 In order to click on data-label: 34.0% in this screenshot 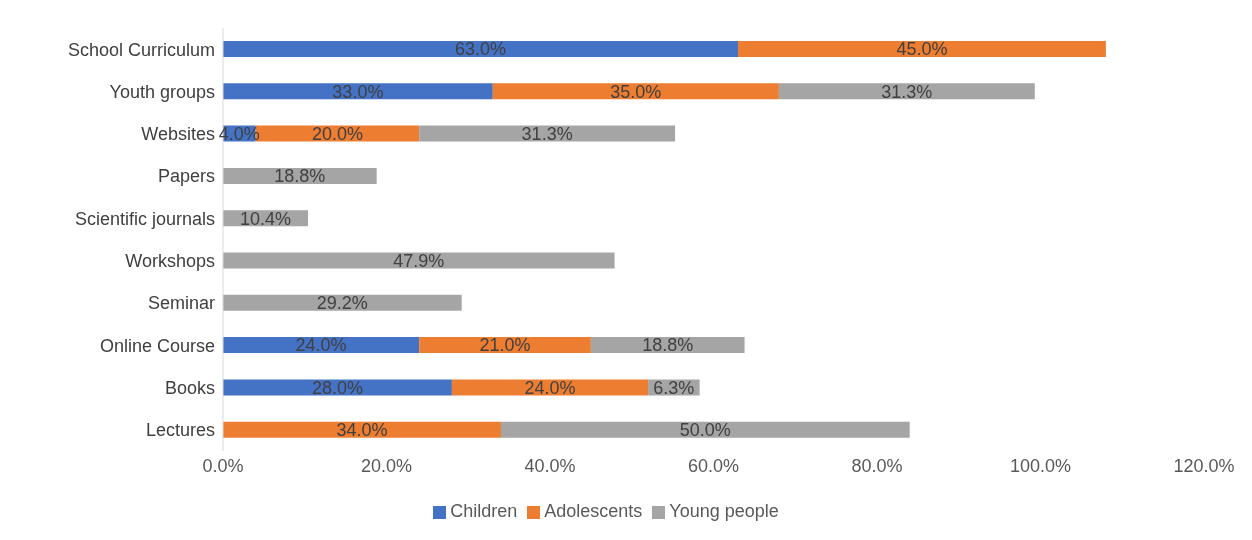, I will do `click(362, 430)`.